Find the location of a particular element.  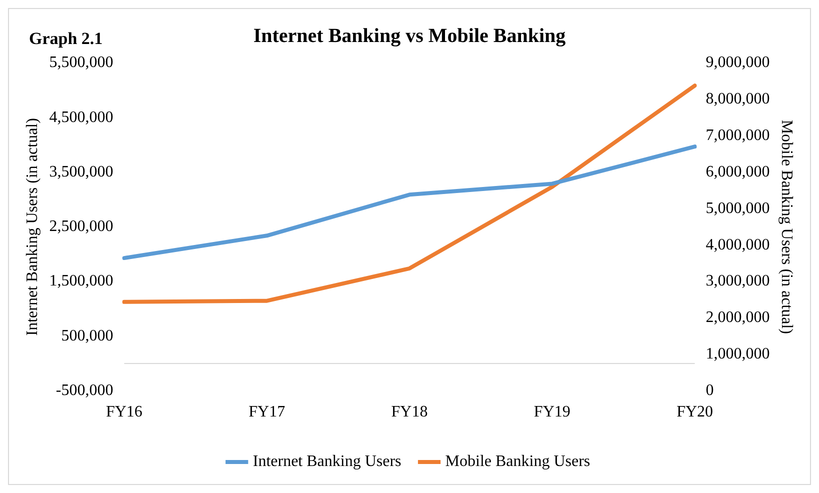

y-tick-label: 4,500,000 is located at coordinates (81, 117).